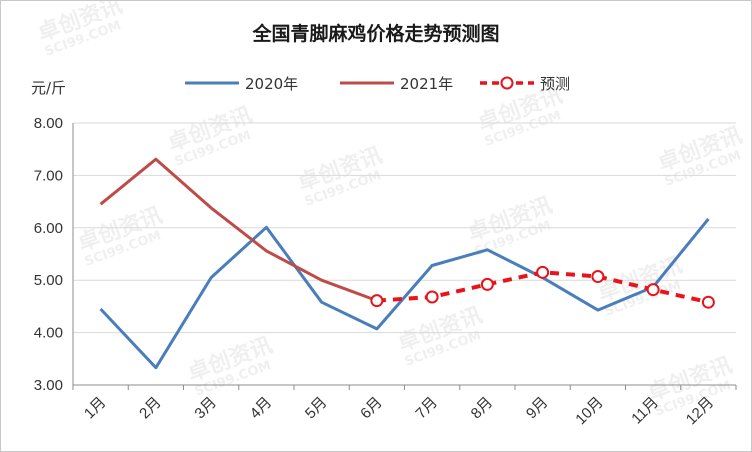 Image resolution: width=752 pixels, height=452 pixels. I want to click on y-tick-label: 6.00, so click(48, 228).